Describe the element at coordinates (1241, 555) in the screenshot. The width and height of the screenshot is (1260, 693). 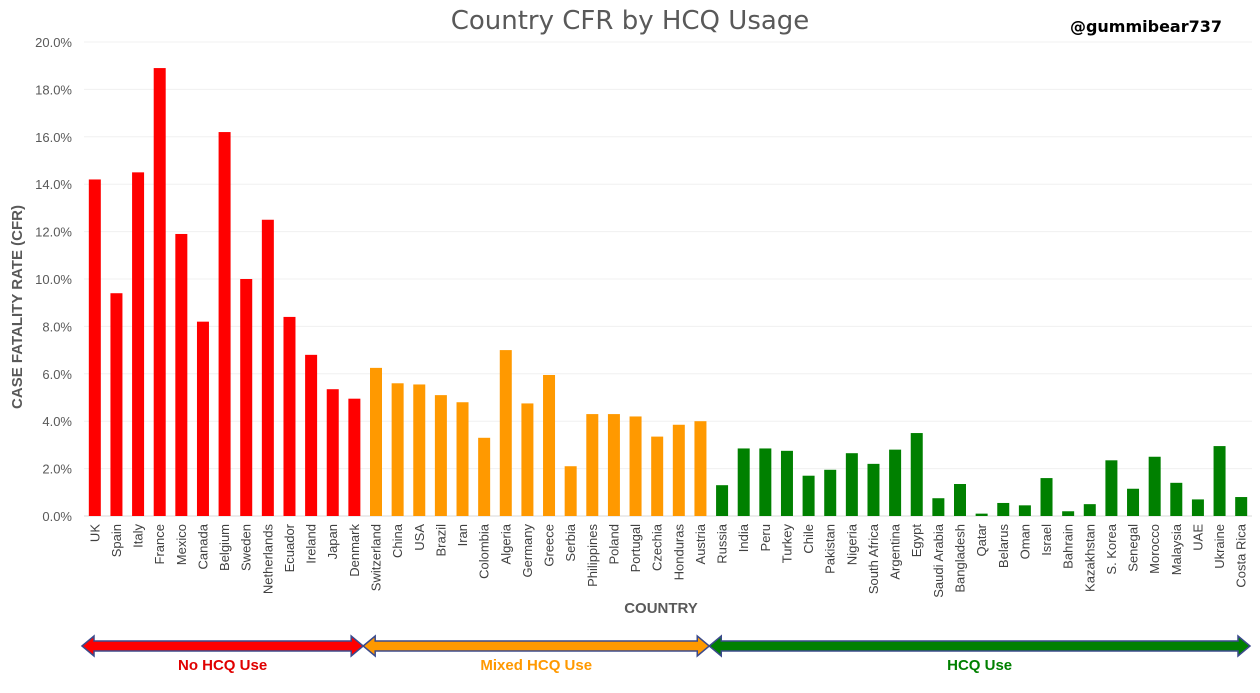
I see `x-tick-label: Costa Rica` at that location.